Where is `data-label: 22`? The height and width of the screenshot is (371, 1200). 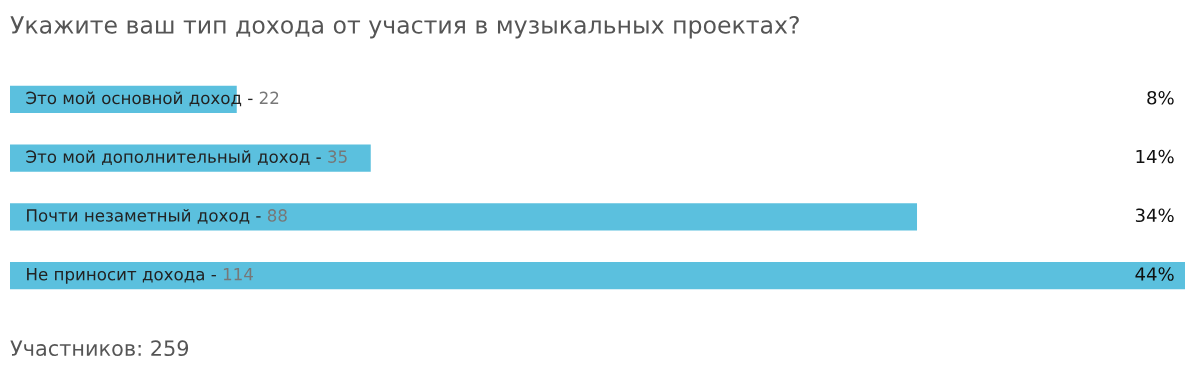 data-label: 22 is located at coordinates (269, 97).